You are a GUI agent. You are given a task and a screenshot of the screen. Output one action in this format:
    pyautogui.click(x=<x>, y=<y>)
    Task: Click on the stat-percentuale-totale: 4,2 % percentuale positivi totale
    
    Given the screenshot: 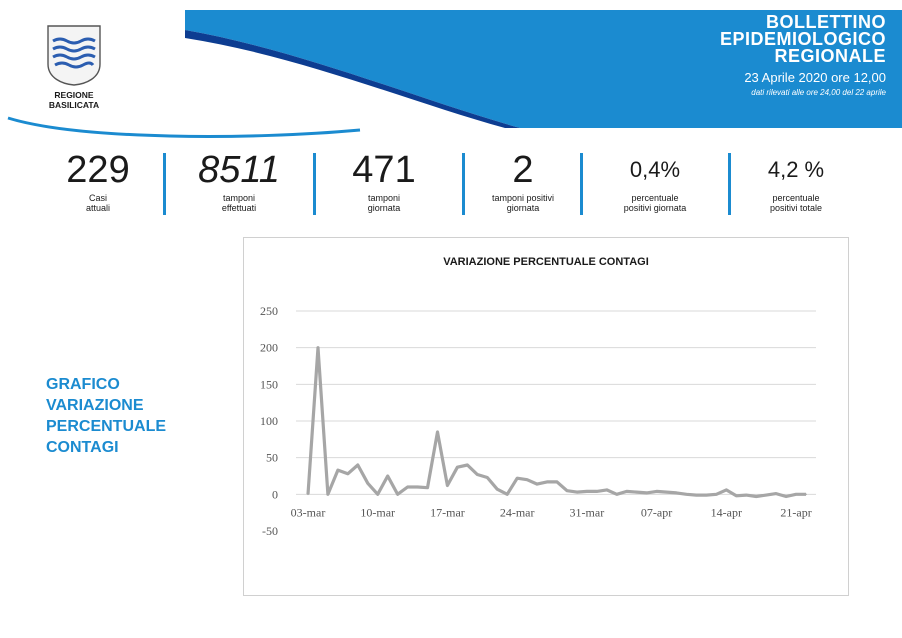 What is the action you would take?
    pyautogui.click(x=796, y=181)
    